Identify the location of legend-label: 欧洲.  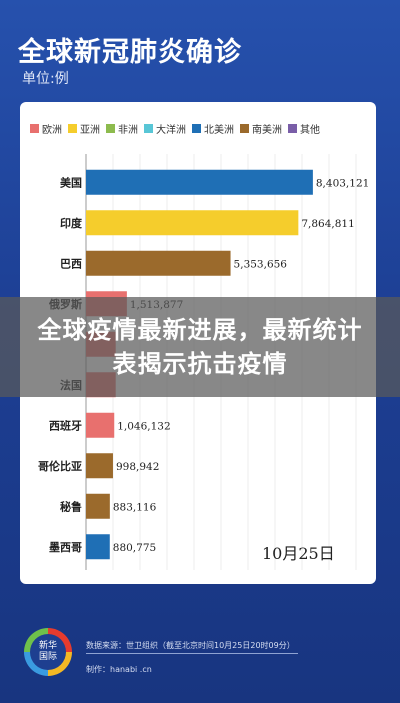
(52, 130).